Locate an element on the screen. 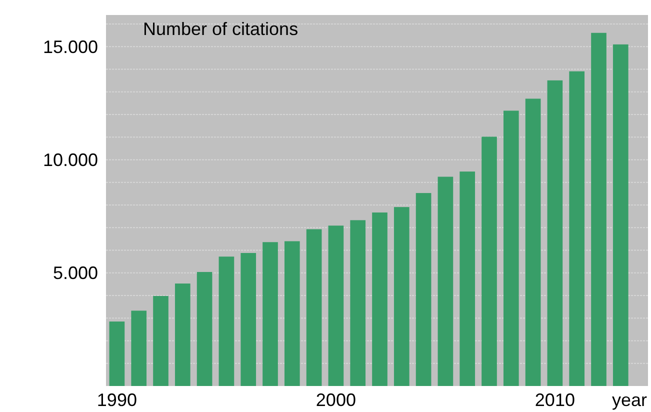  x-axis-title: year is located at coordinates (630, 400).